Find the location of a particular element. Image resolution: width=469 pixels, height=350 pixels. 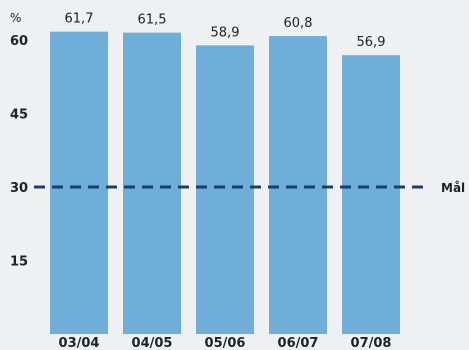

y-axis: % 15 30 45 60 is located at coordinates (19, 140).